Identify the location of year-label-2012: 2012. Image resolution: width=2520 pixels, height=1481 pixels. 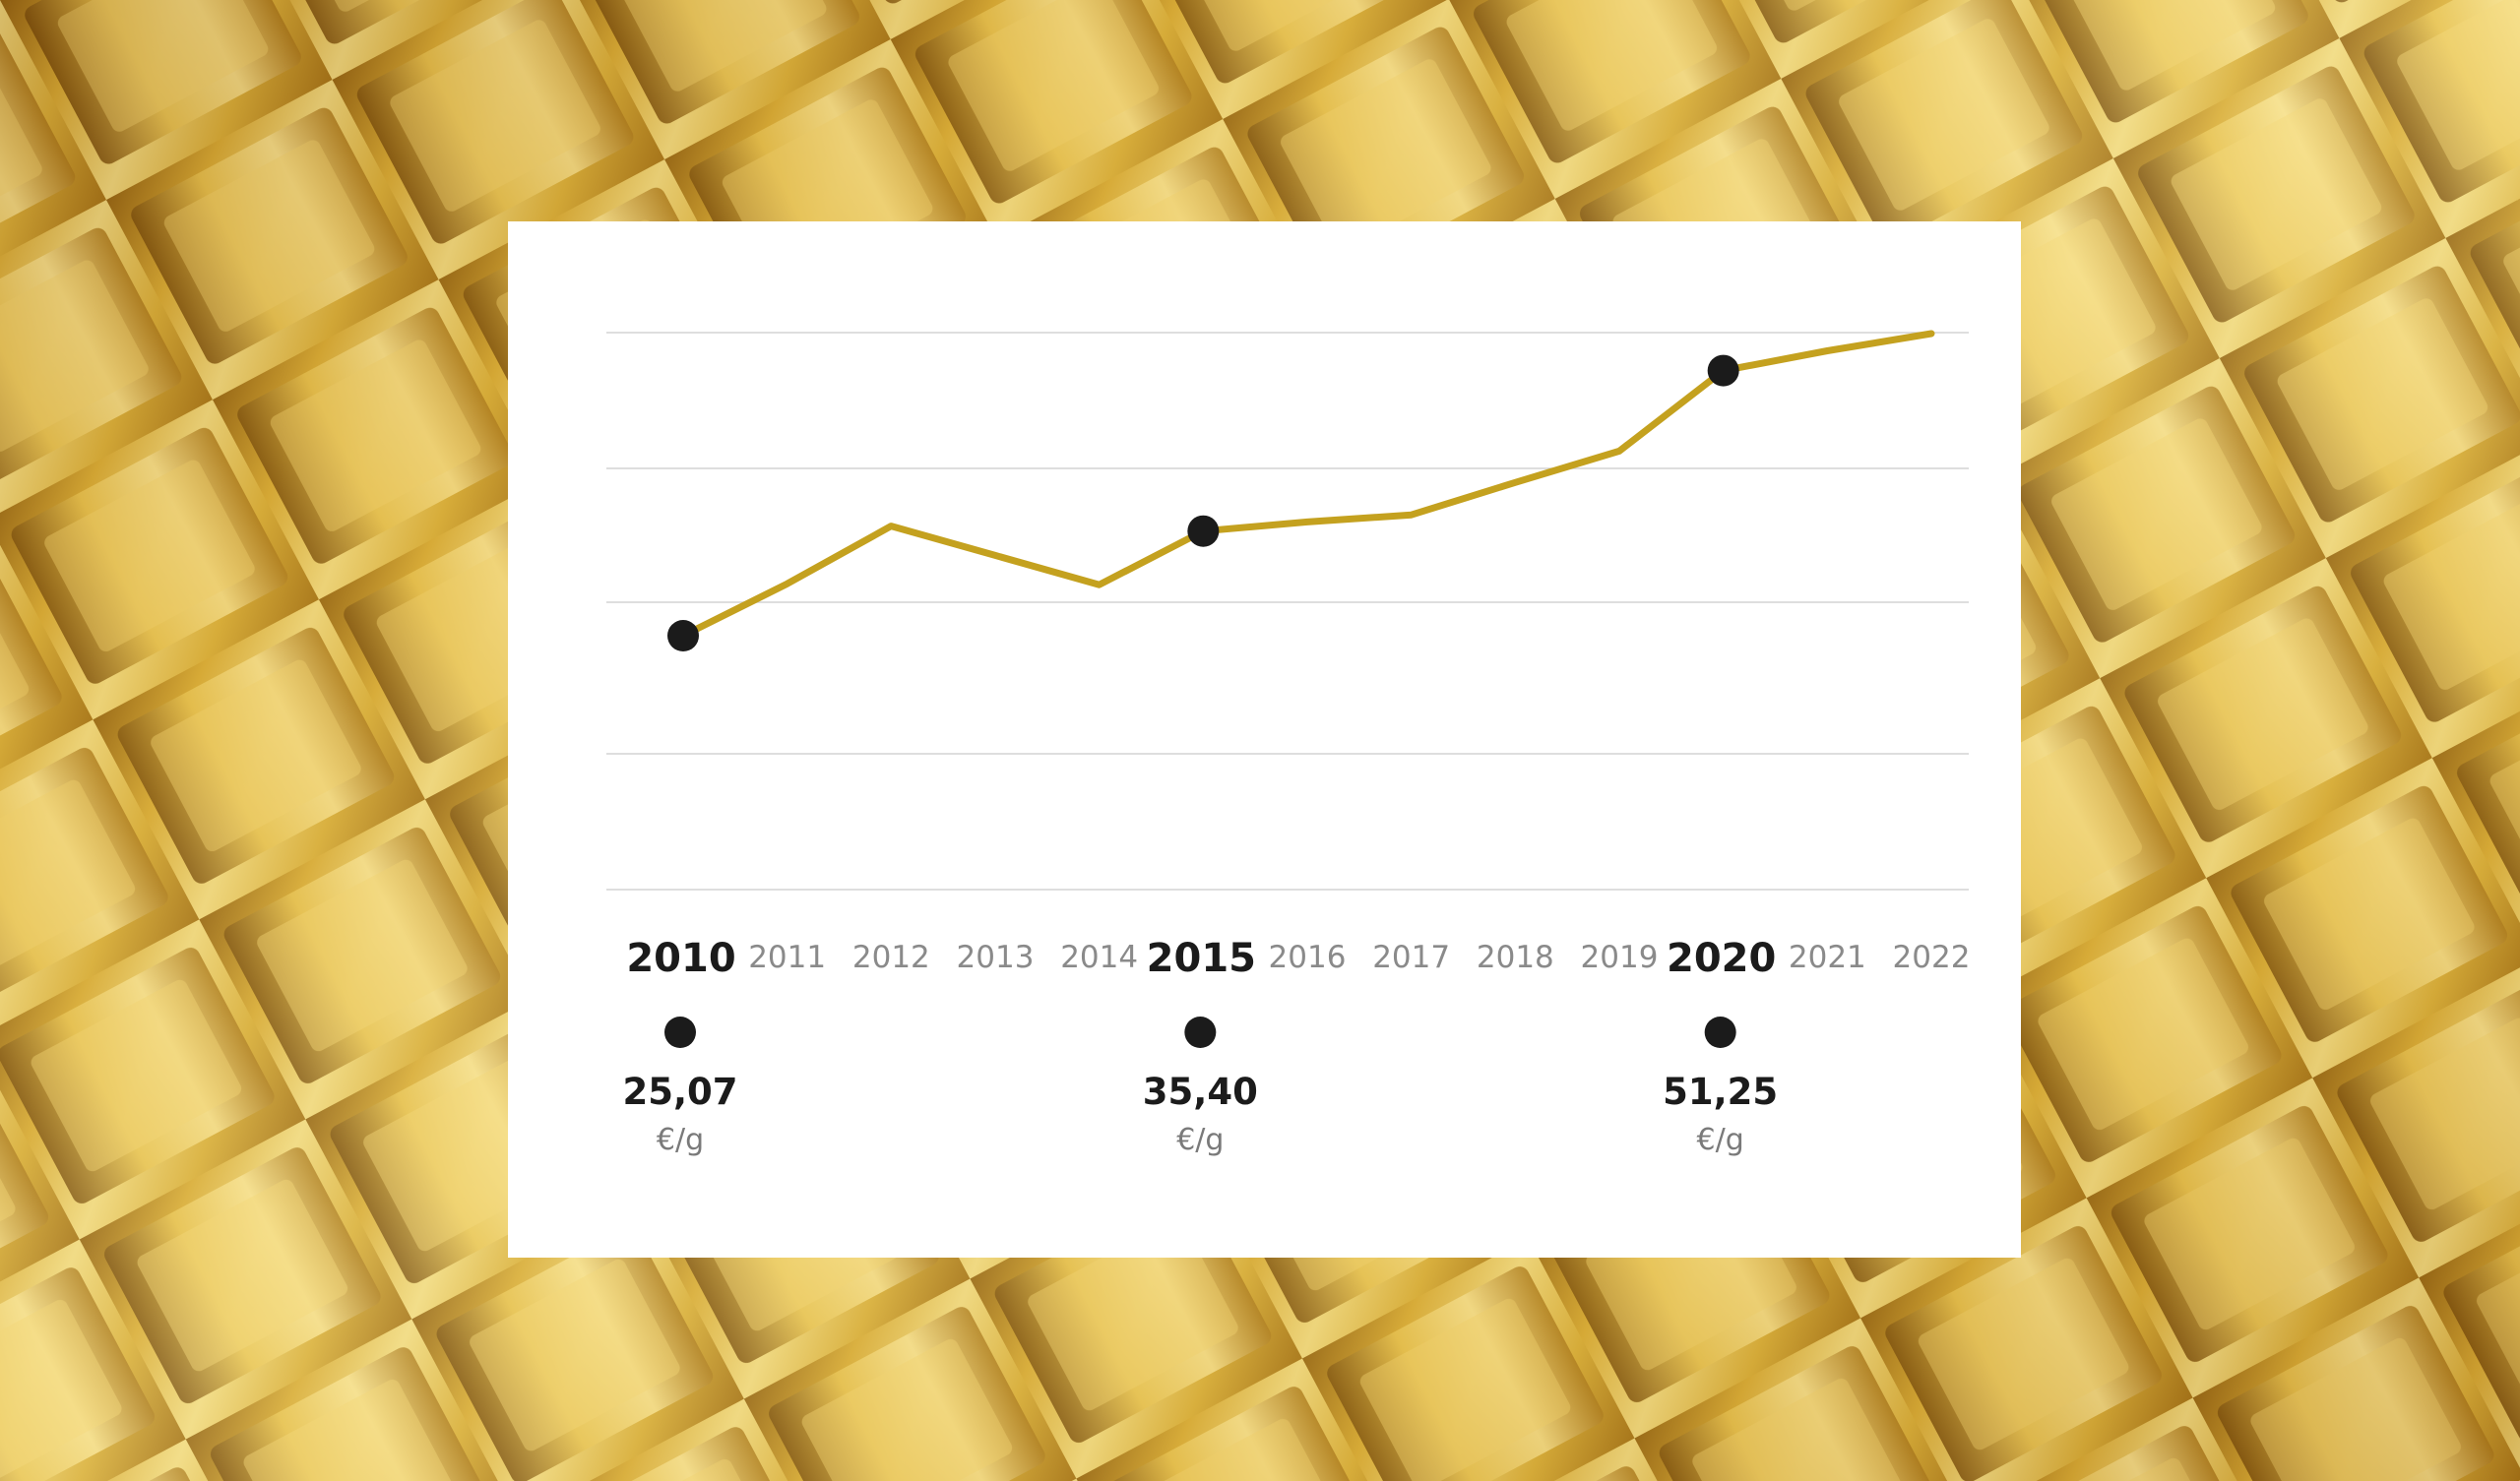
(891, 957).